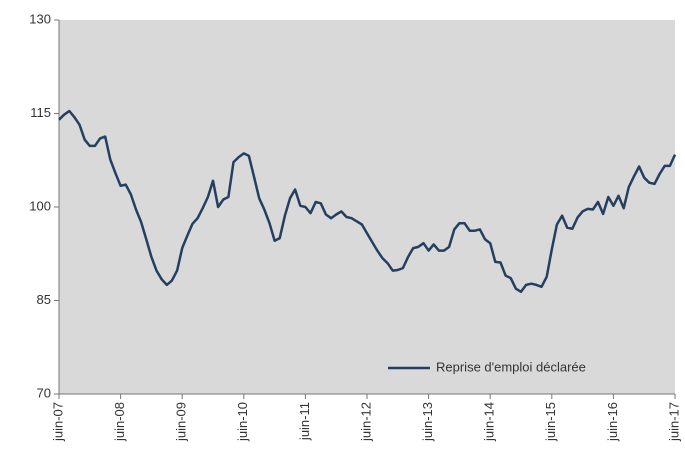 This screenshot has height=452, width=685. I want to click on x-tick-label: juin-07, so click(57, 422).